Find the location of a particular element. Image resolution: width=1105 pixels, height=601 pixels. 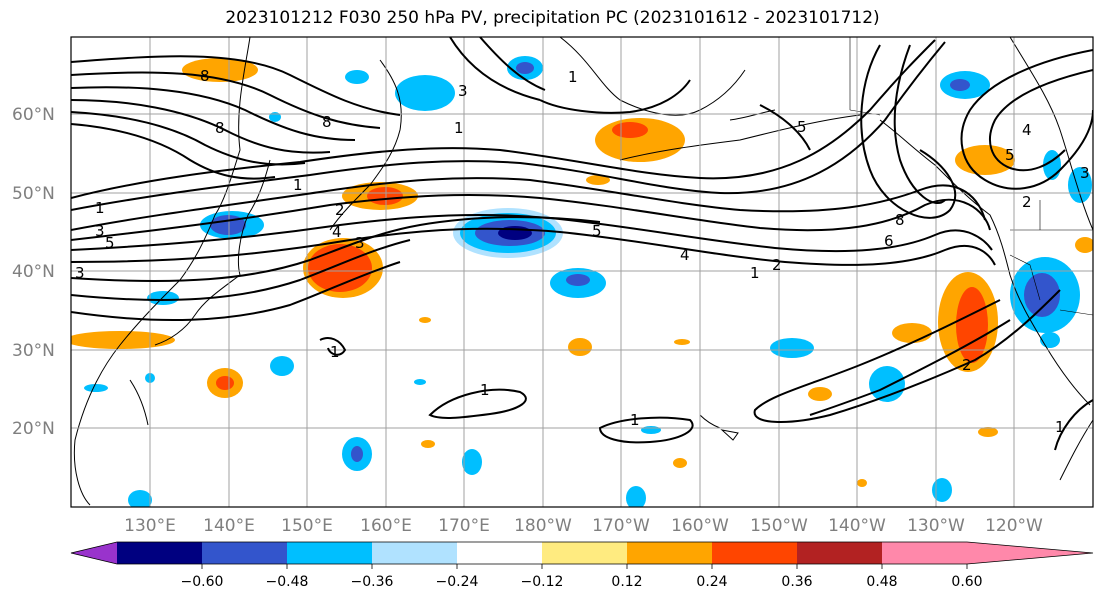

lat-label: 40°N is located at coordinates (33, 272).